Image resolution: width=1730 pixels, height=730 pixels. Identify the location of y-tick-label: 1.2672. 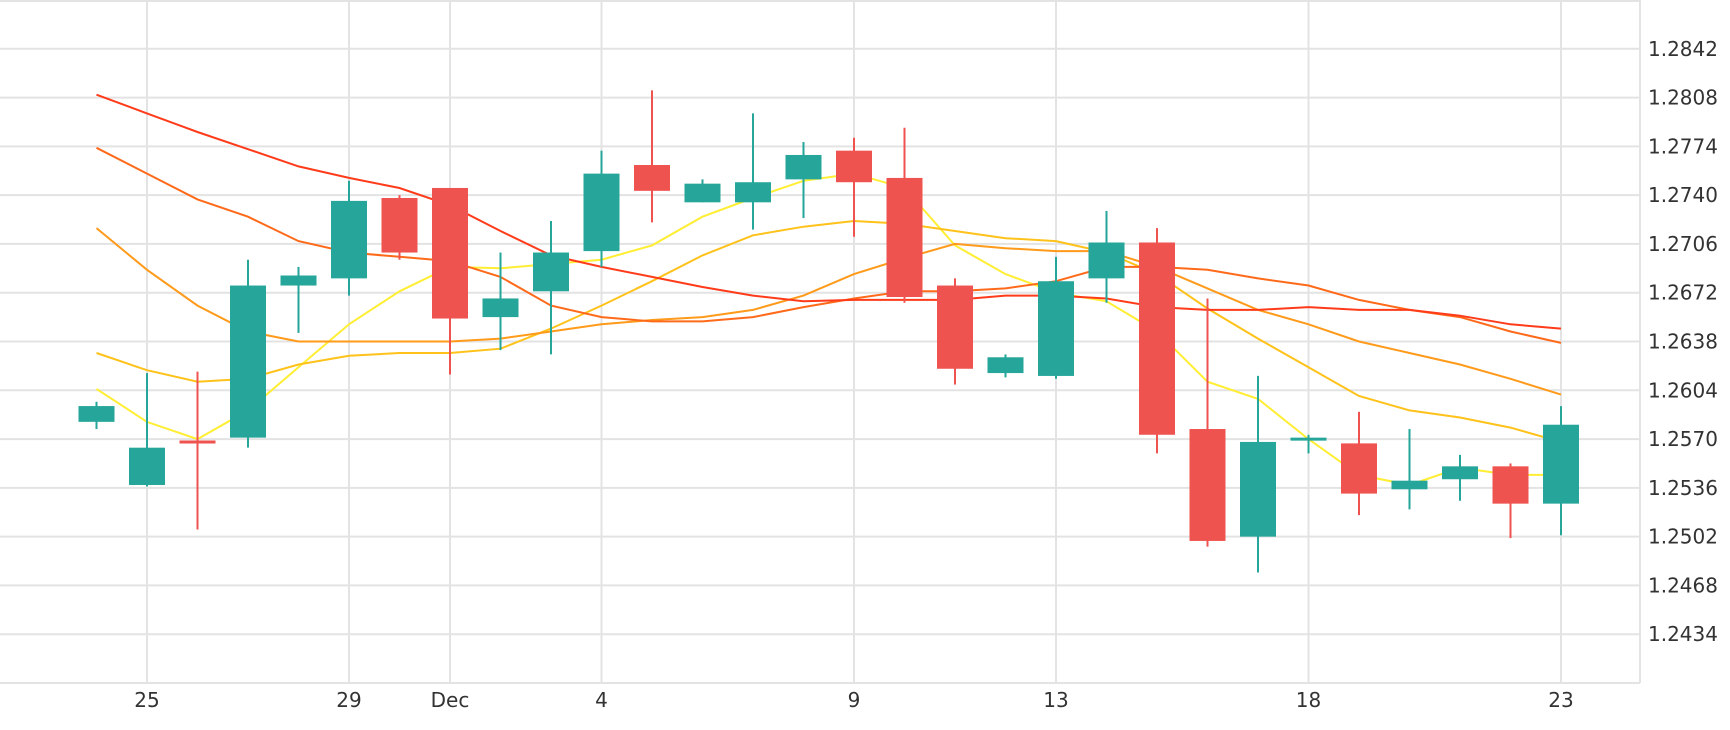
(1683, 293).